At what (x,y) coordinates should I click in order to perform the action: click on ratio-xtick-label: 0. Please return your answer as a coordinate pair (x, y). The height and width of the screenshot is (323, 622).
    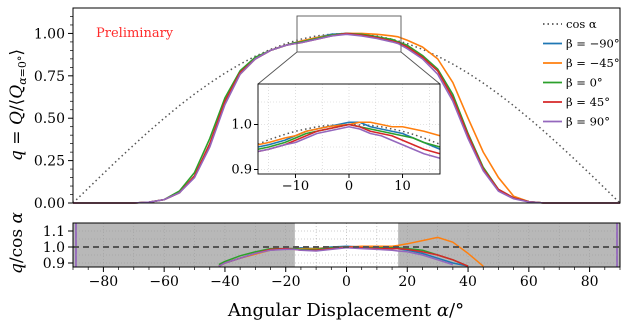
    Looking at the image, I should click on (346, 282).